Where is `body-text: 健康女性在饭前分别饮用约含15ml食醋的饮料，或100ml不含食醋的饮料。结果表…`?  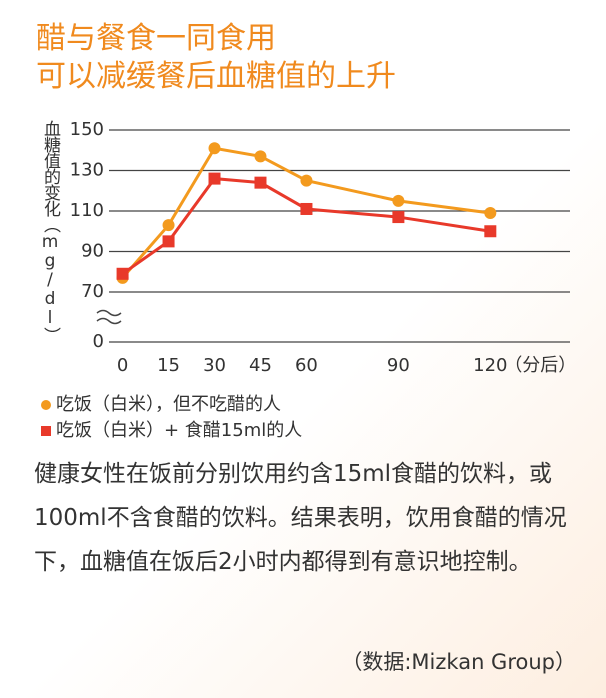
body-text: 健康女性在饭前分别饮用约含15ml食醋的饮料，或100ml不含食醋的饮料。结果表… is located at coordinates (300, 518).